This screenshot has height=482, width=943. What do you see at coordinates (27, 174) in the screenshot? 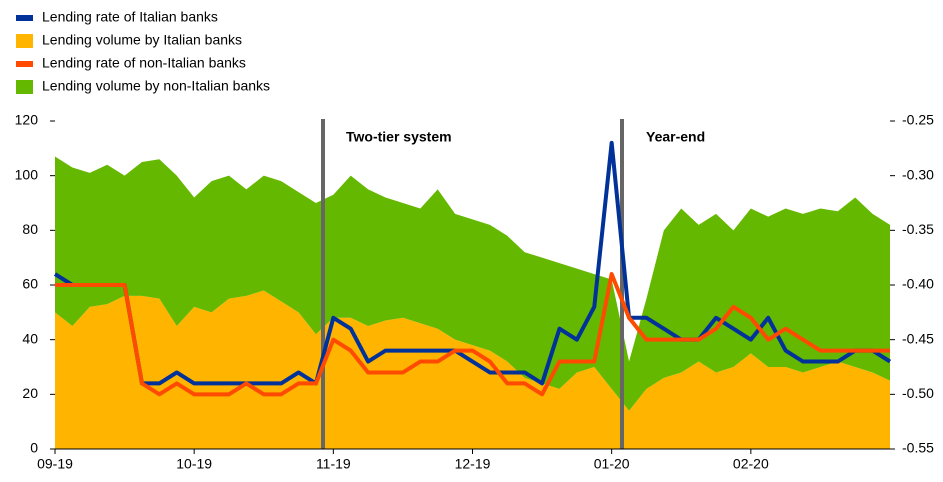
I see `y-tick-label: 100` at bounding box center [27, 174].